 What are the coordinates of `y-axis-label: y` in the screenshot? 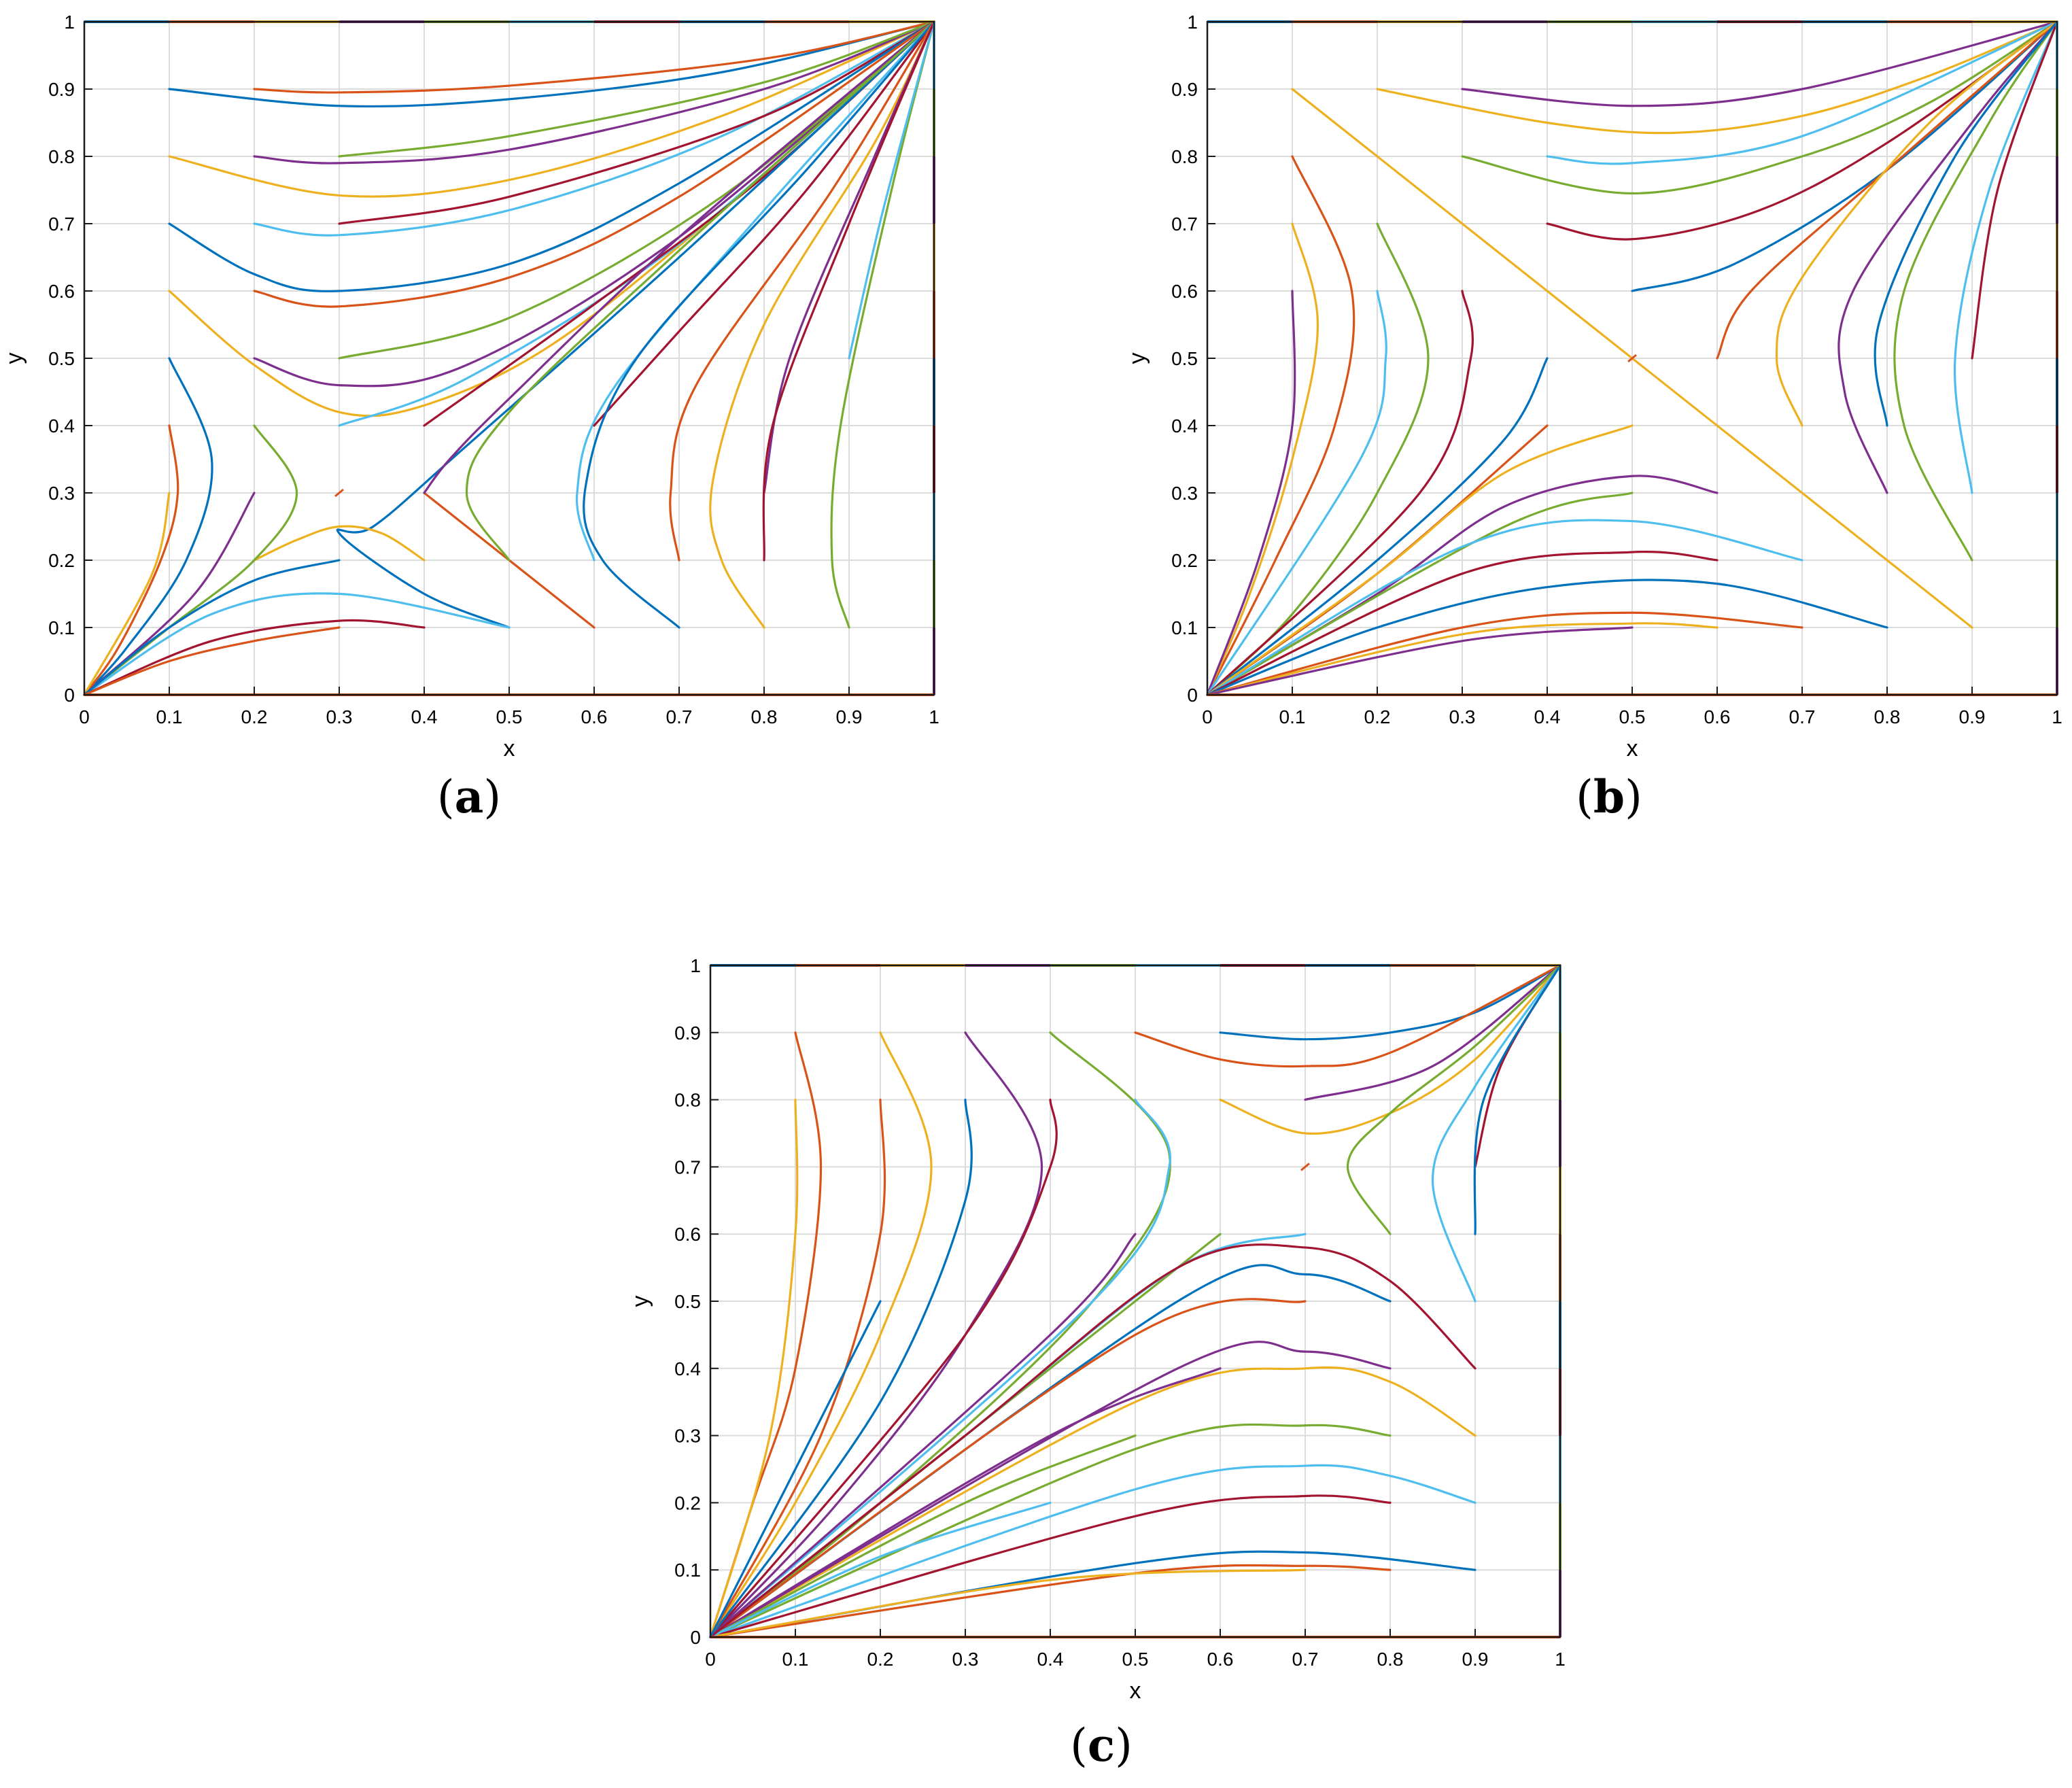 It's located at (1137, 358).